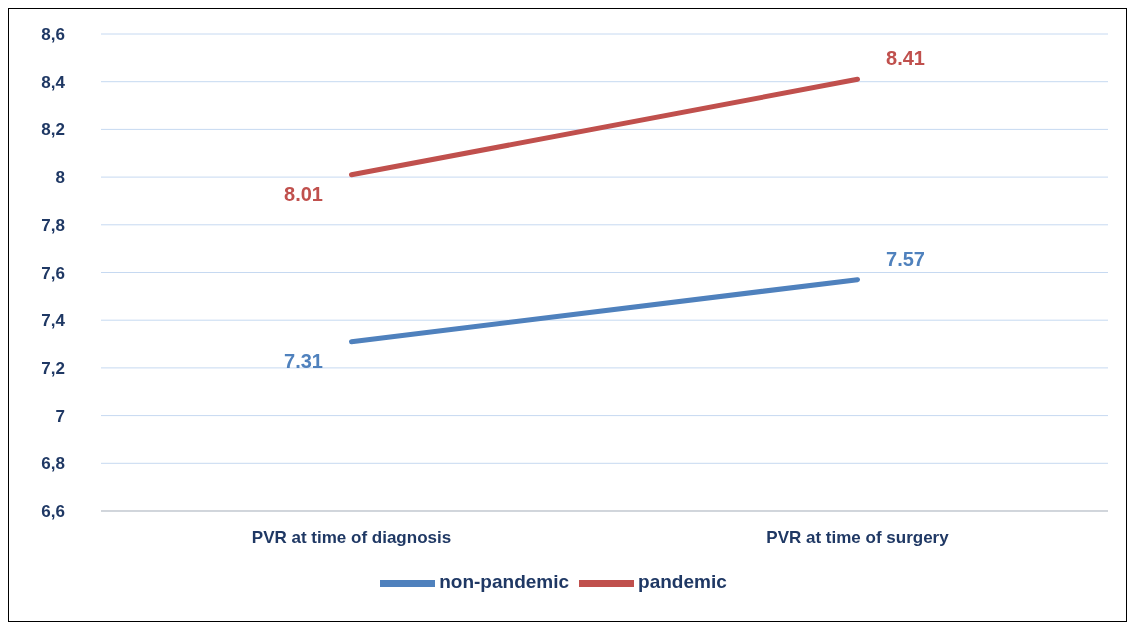 This screenshot has width=1133, height=628. I want to click on y-tick-label: 7,6, so click(53, 273).